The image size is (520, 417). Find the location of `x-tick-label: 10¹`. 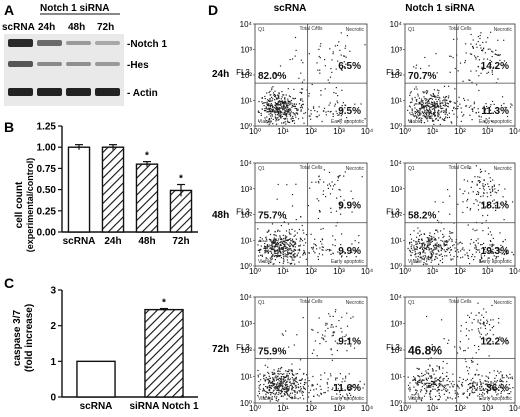

x-tick-label: 10¹ is located at coordinates (433, 271).